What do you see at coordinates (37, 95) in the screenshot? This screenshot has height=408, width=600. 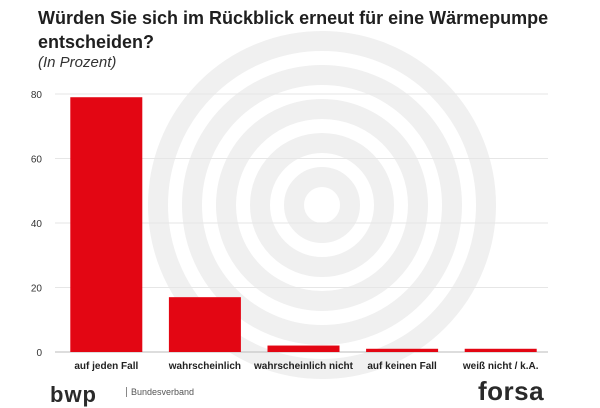 I see `y-tick-label: 80` at bounding box center [37, 95].